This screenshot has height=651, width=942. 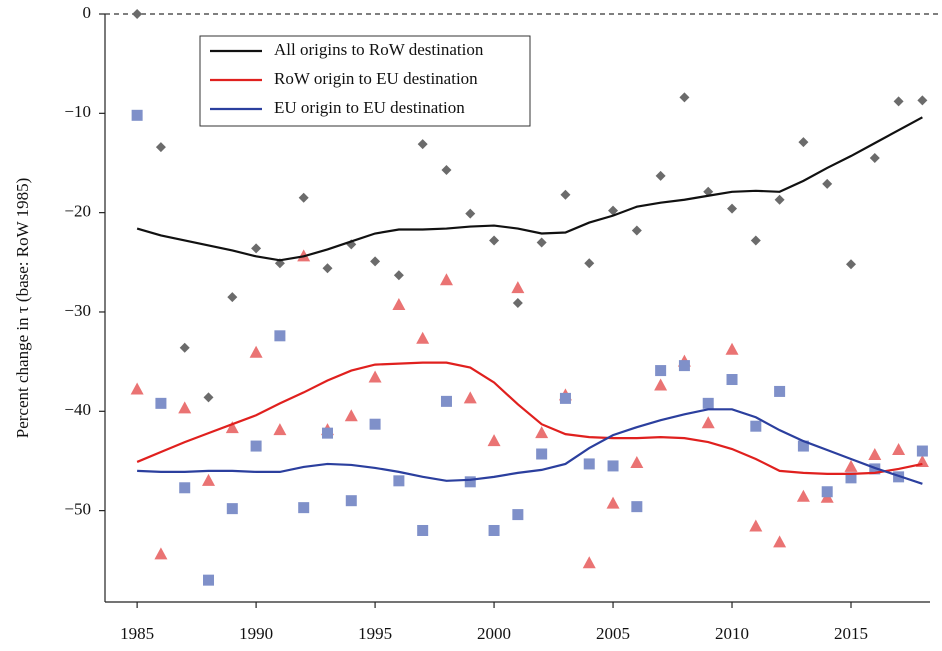 I want to click on x-tick-label: 2010, so click(x=732, y=633).